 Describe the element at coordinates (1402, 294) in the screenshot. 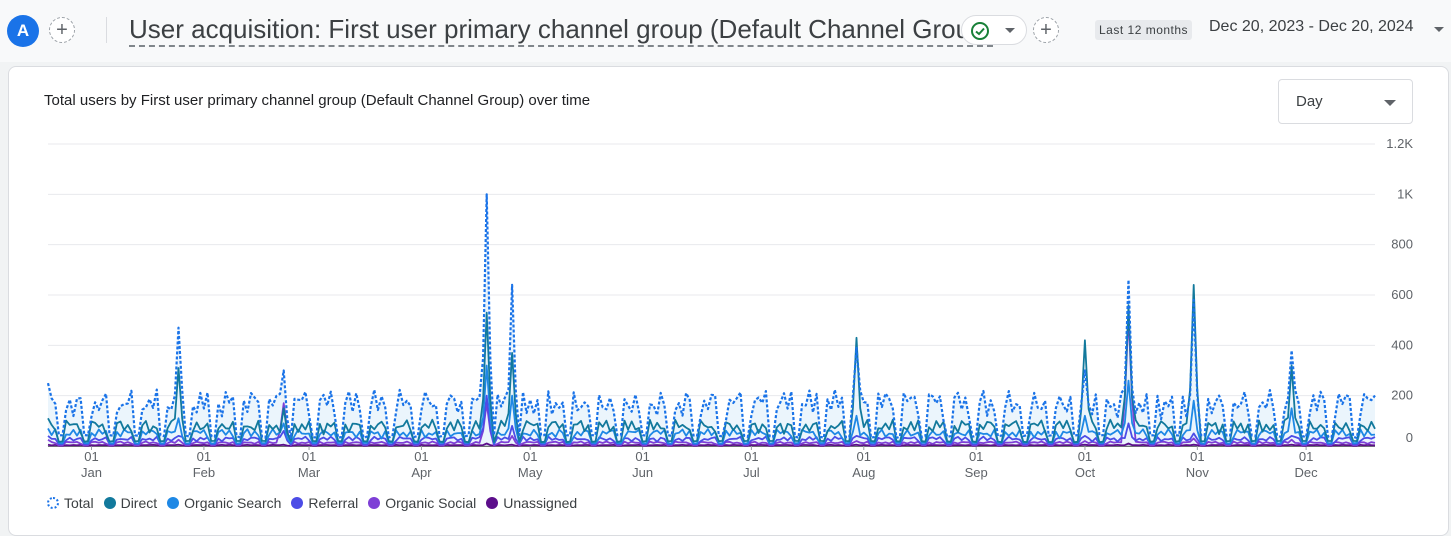

I see `y-tick-label: 600` at that location.